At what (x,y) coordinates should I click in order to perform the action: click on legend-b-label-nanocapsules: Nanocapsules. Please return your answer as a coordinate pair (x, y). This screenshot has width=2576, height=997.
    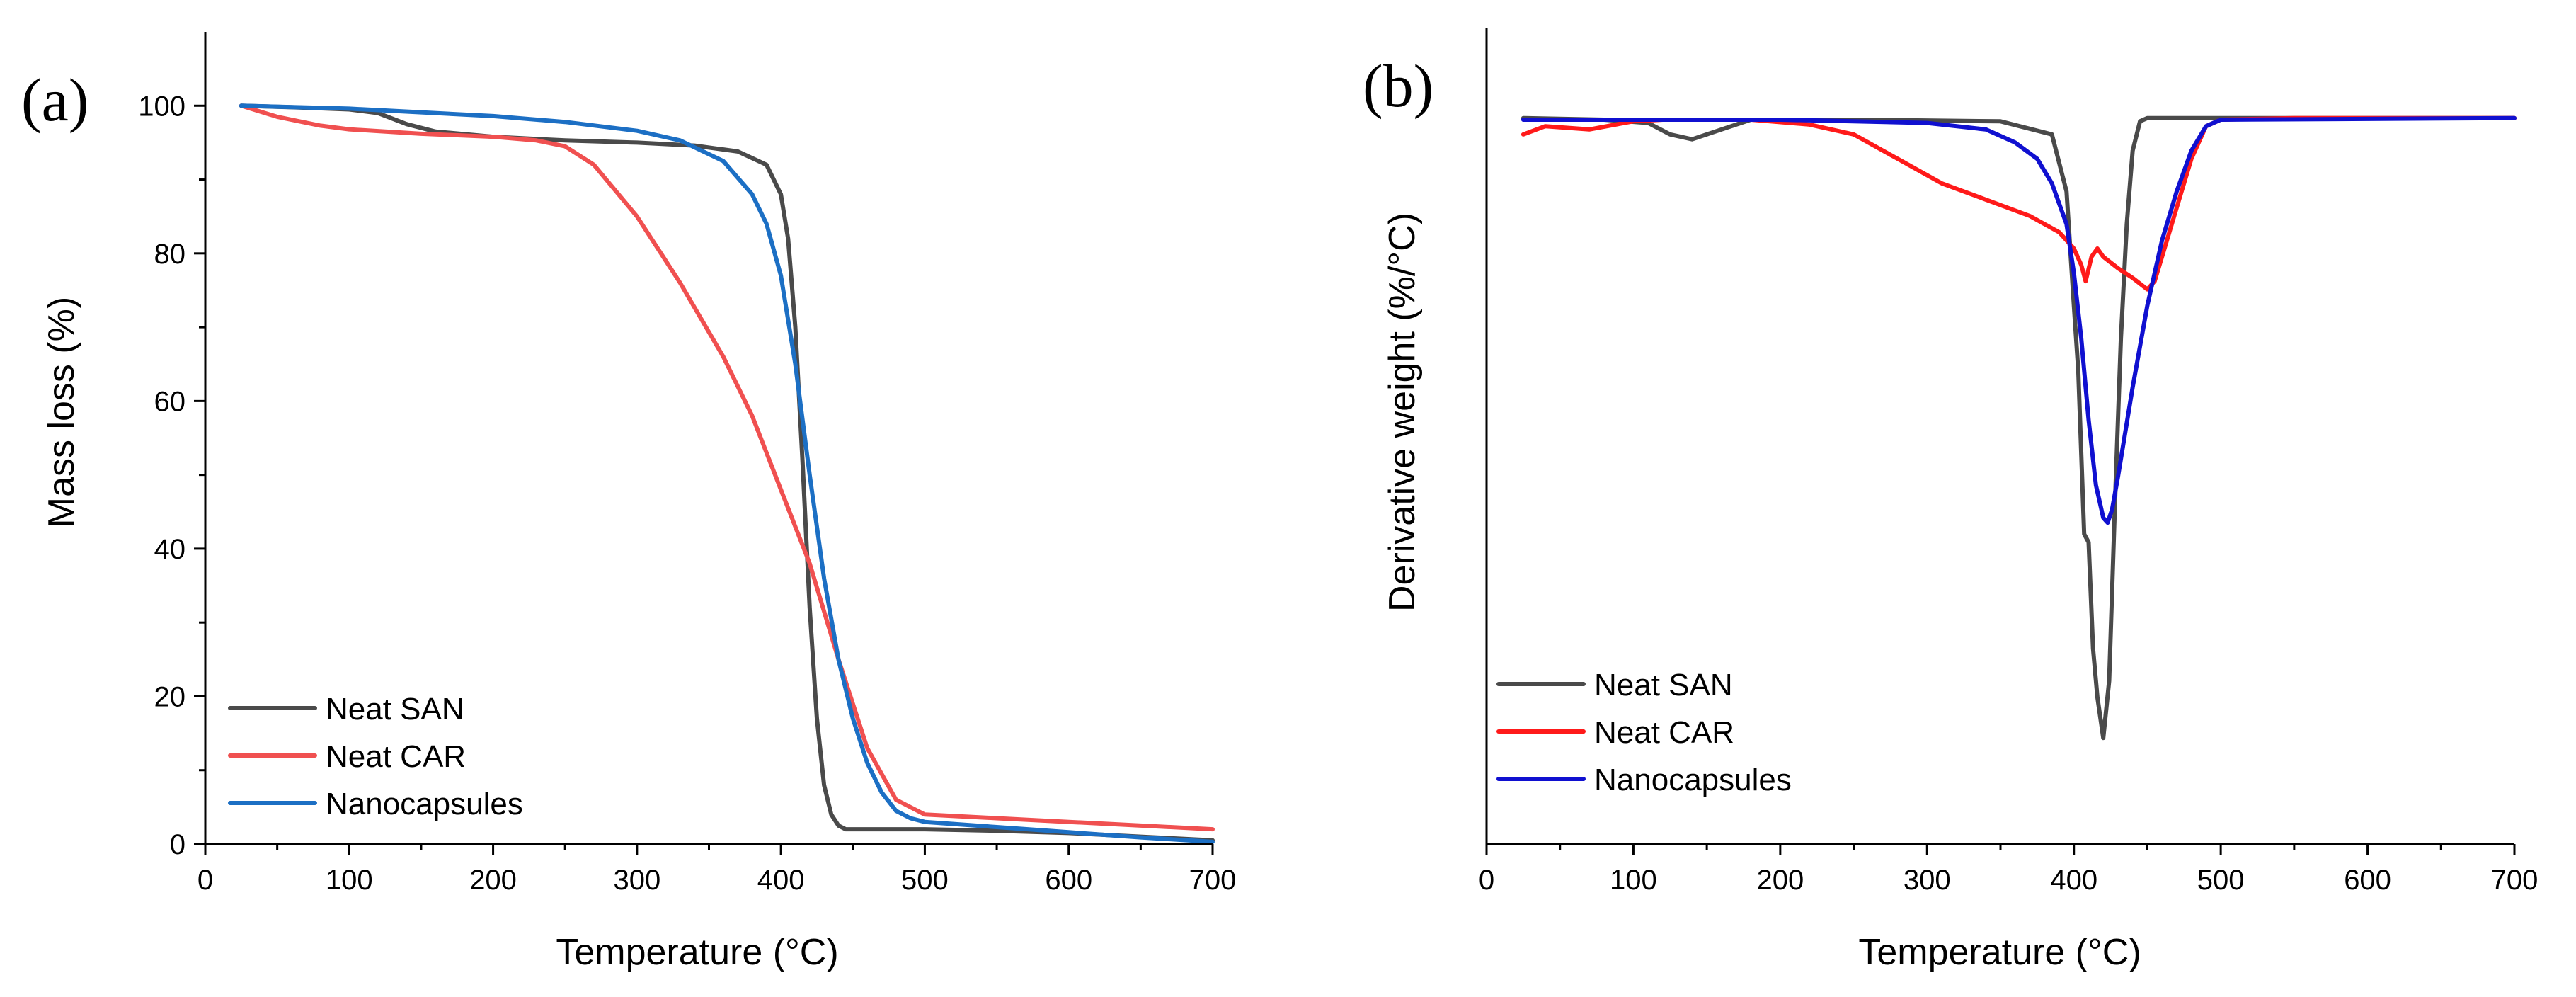
    Looking at the image, I should click on (1693, 780).